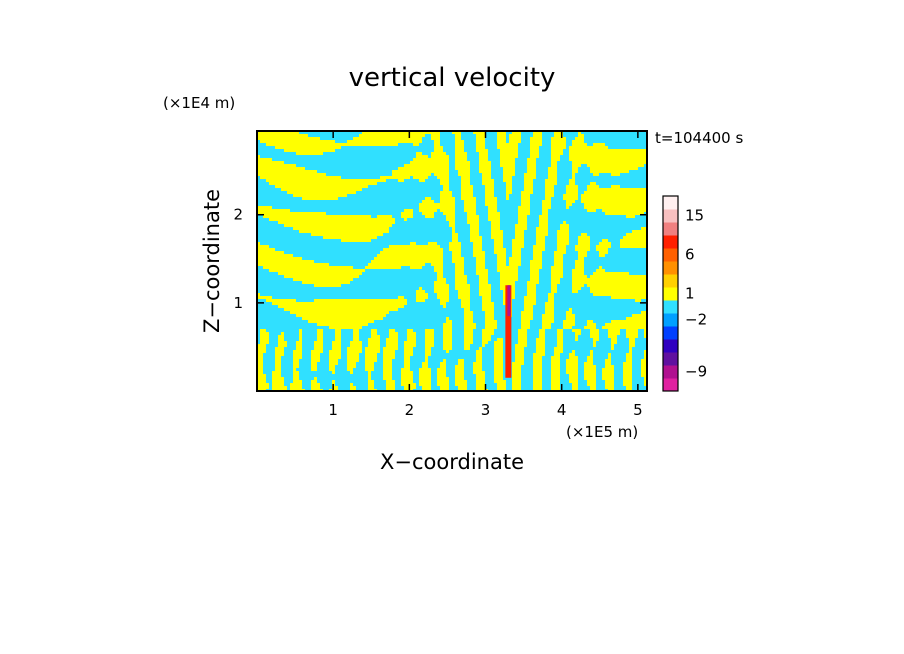  What do you see at coordinates (694, 216) in the screenshot?
I see `colorbar-label: 15` at bounding box center [694, 216].